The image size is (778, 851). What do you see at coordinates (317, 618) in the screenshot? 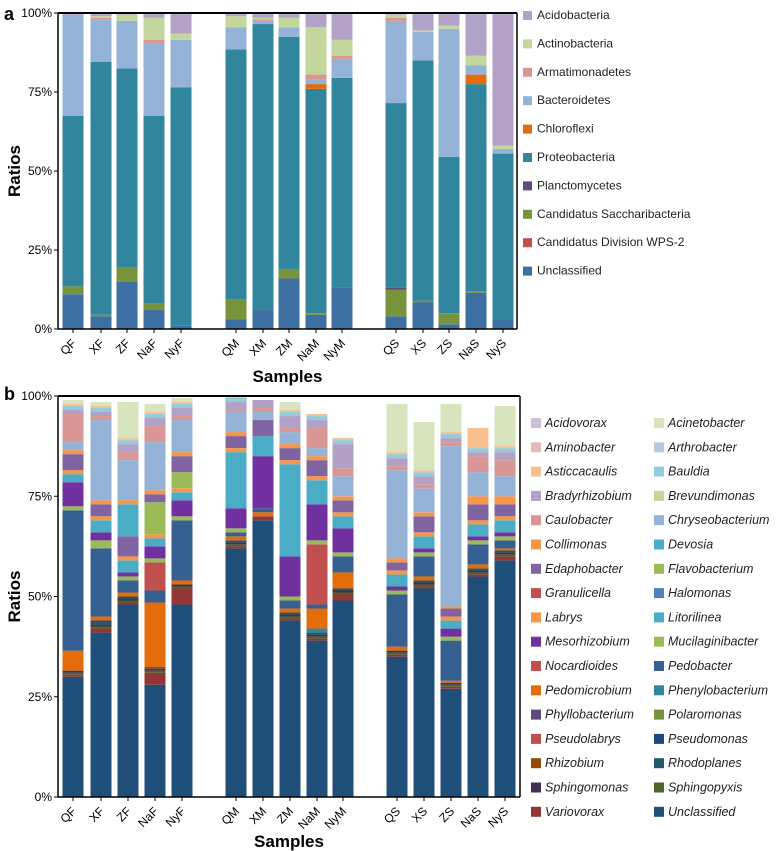
I see `bar-segment-NaM-pedomicrobium` at bounding box center [317, 618].